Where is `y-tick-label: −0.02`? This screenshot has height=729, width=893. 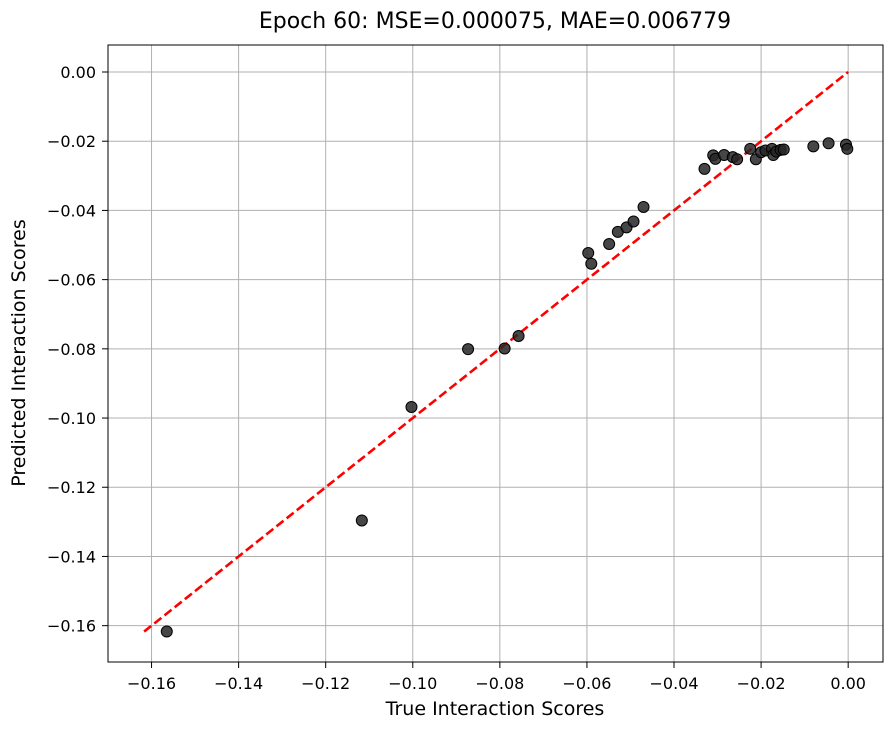 y-tick-label: −0.02 is located at coordinates (71, 141).